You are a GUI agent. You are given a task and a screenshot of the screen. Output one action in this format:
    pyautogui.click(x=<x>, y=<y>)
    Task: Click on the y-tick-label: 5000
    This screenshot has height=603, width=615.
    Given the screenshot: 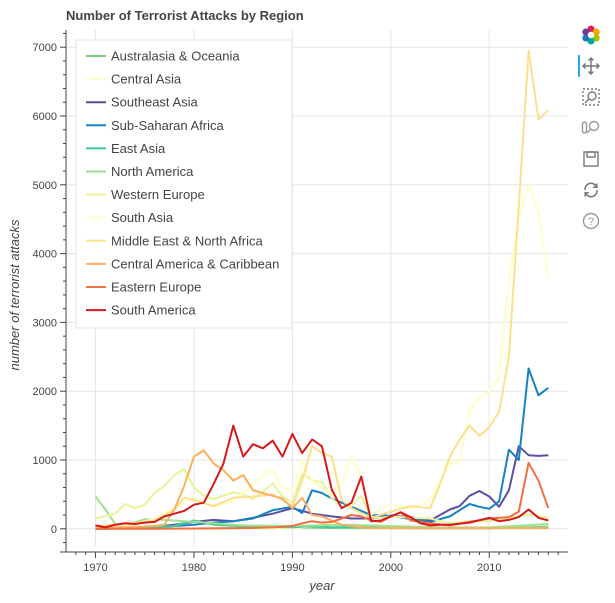 What is the action you would take?
    pyautogui.click(x=45, y=186)
    